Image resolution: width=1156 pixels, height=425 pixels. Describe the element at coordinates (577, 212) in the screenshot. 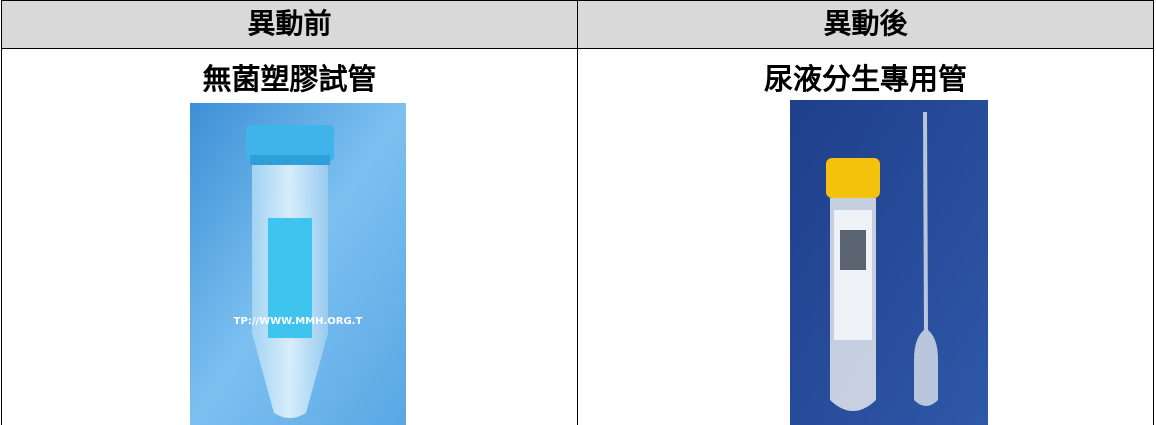

I see `border-mid` at that location.